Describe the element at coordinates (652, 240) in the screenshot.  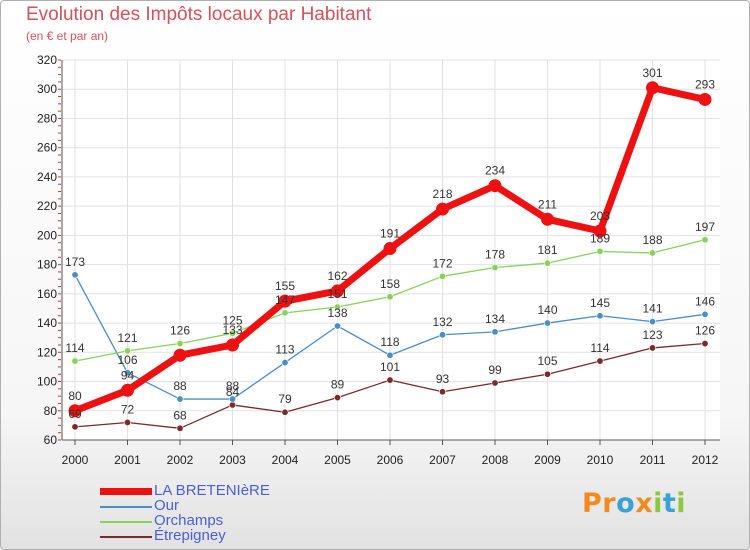
I see `data-label-orchamps: 188` at that location.